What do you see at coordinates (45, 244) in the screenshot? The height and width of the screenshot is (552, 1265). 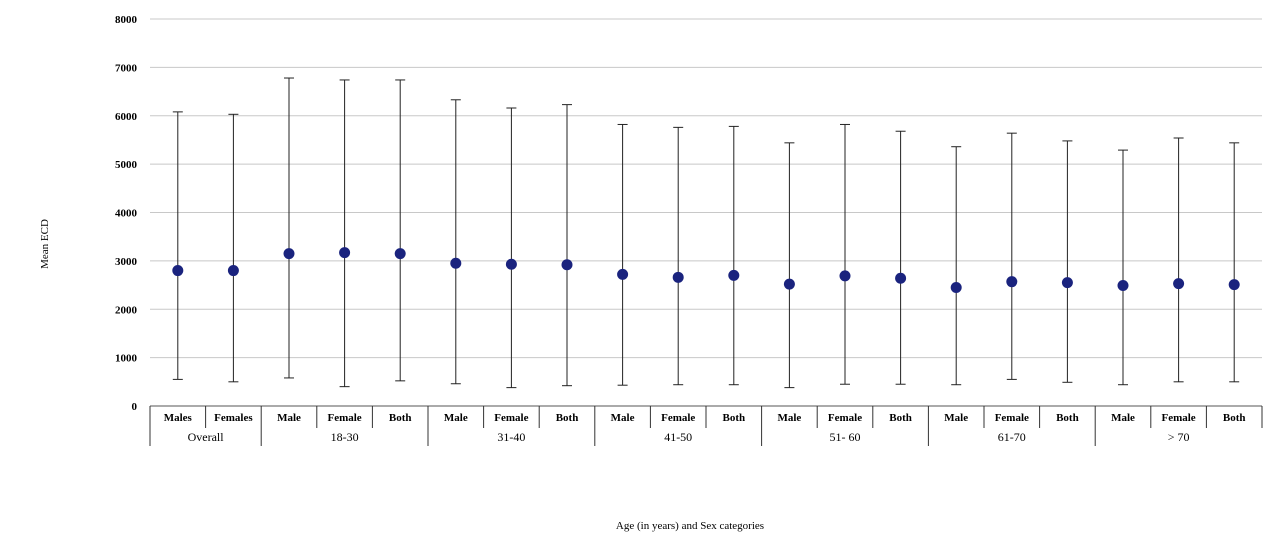 I see `y-axis-title: Mean ECD` at bounding box center [45, 244].